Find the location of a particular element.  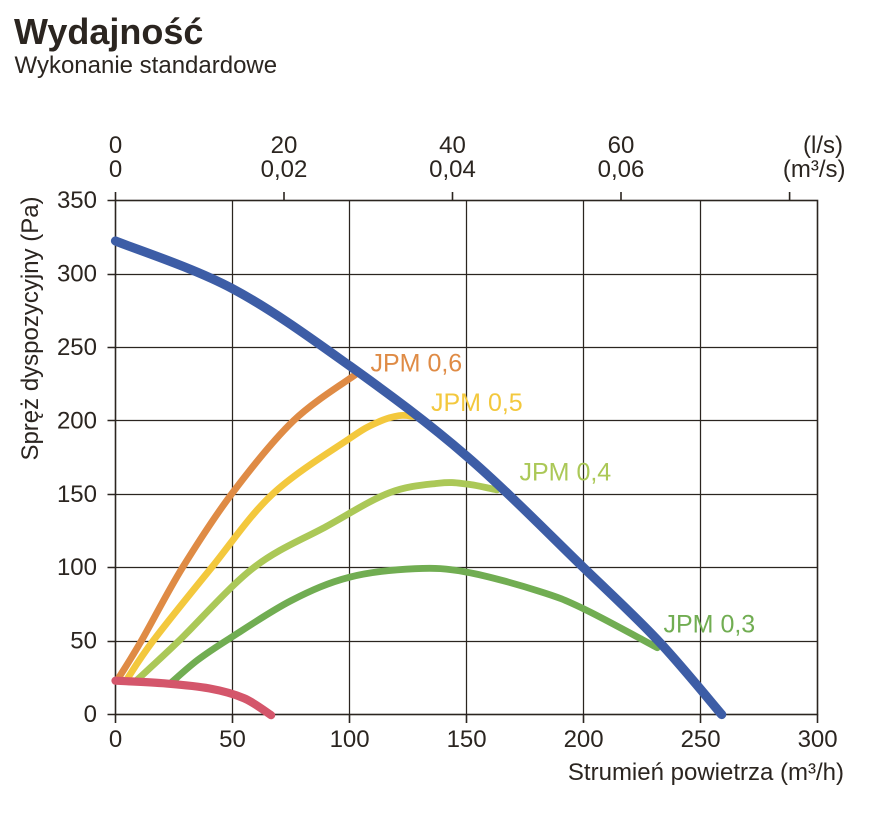

svg-text: JPM 0,5 is located at coordinates (477, 403).